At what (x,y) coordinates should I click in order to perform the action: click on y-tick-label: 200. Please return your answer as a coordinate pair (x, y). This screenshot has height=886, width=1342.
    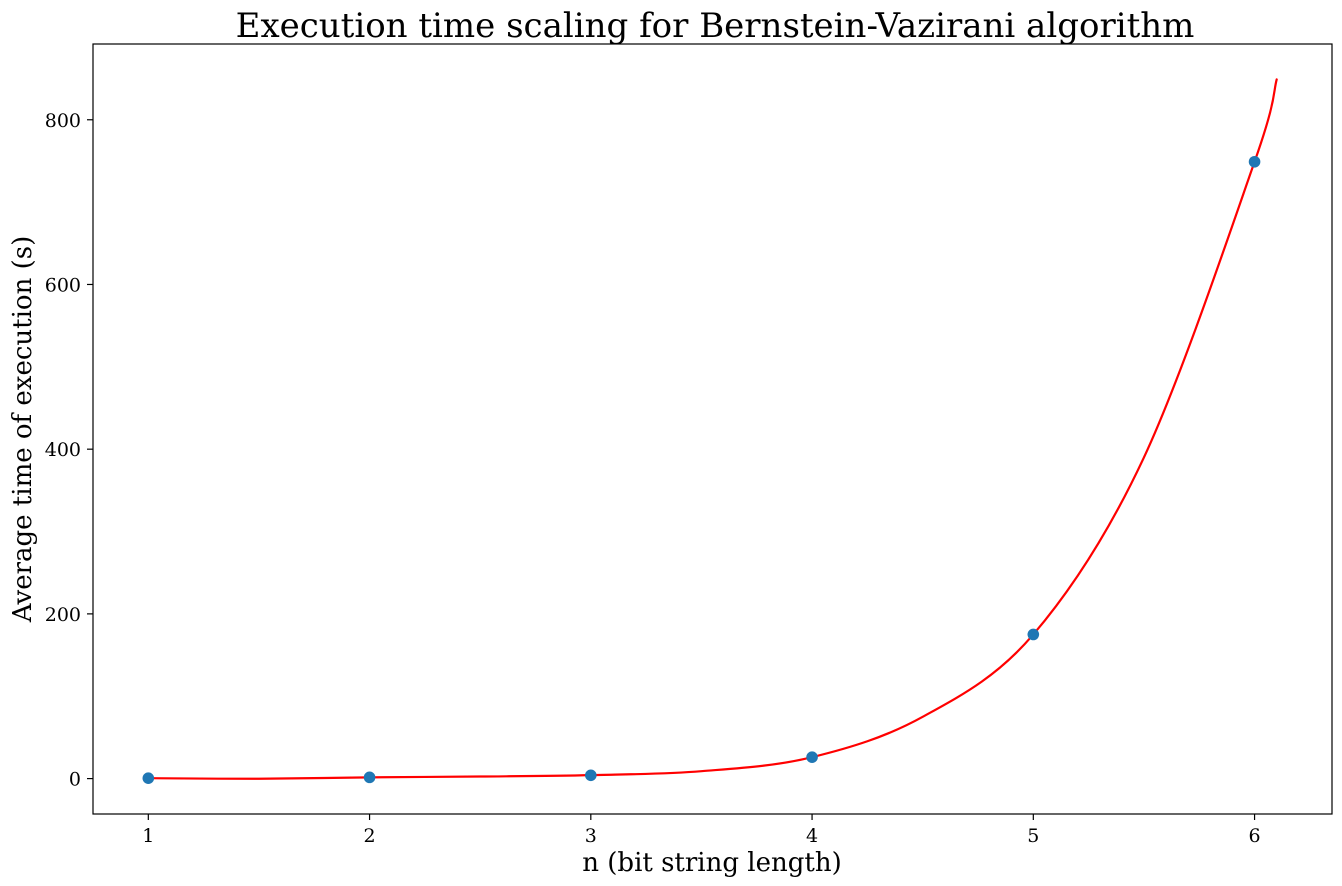
    Looking at the image, I should click on (63, 615).